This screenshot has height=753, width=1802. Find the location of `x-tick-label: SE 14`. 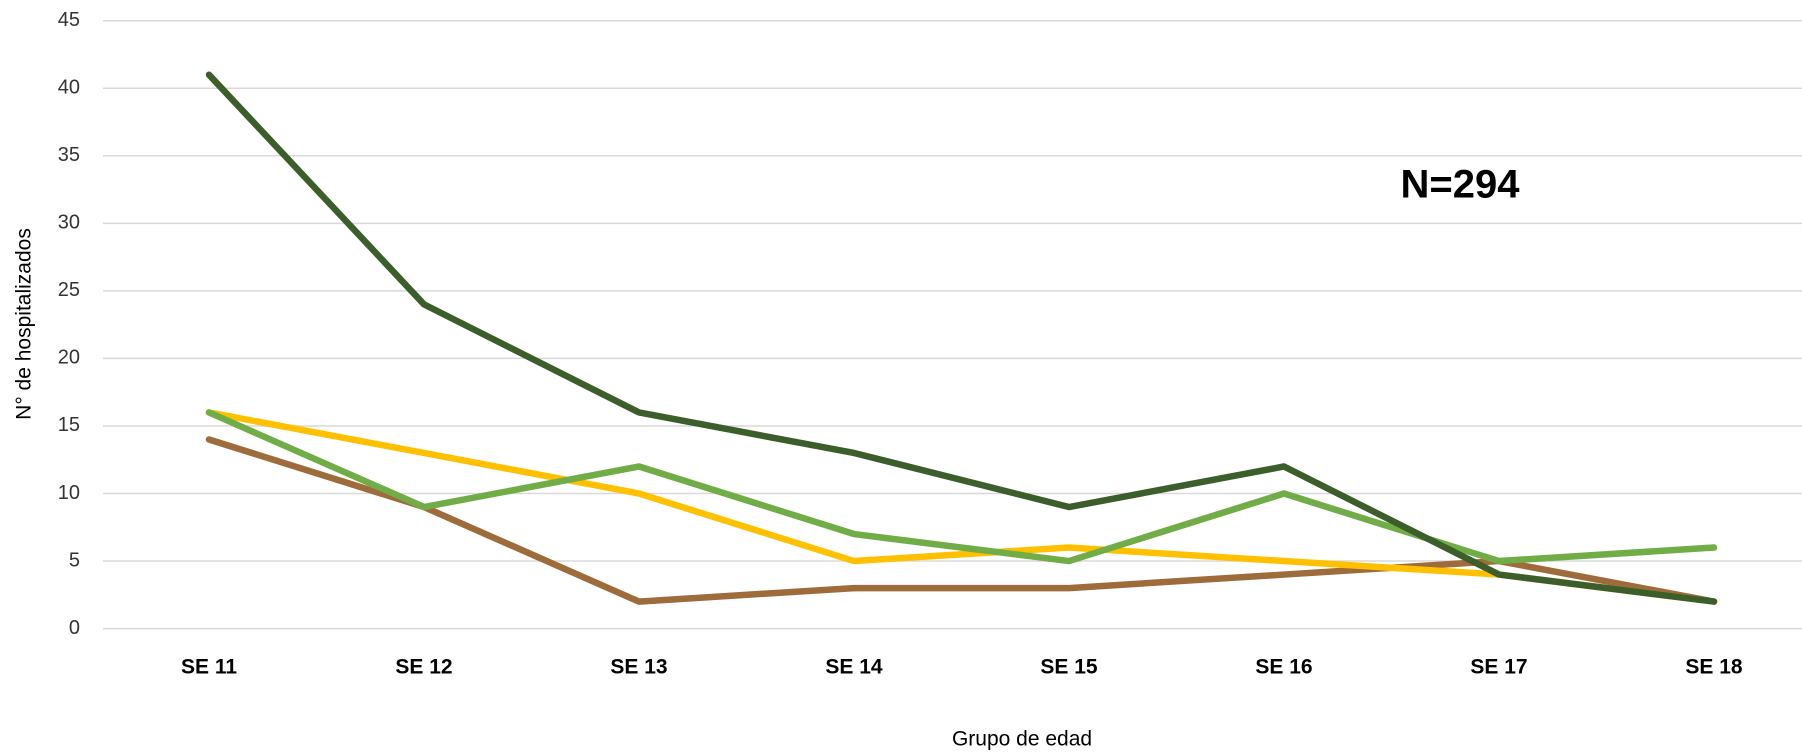

x-tick-label: SE 14 is located at coordinates (854, 667).